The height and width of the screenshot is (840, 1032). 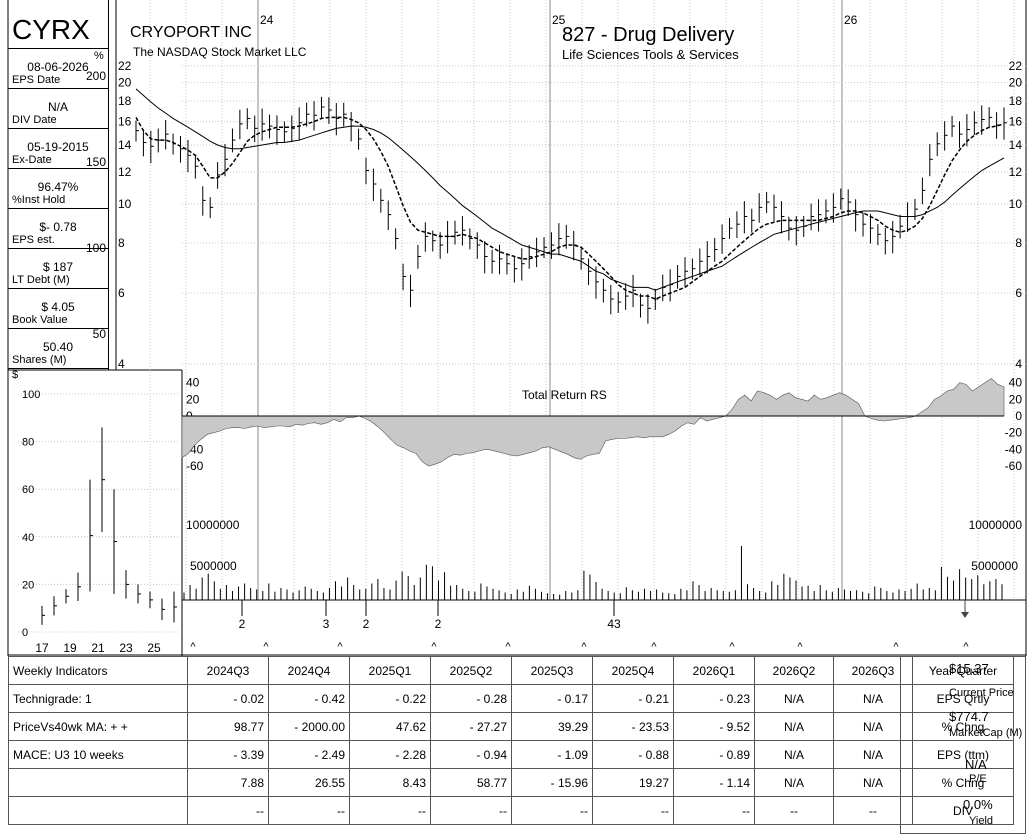 I want to click on table-cell: - 3.39, so click(x=228, y=754).